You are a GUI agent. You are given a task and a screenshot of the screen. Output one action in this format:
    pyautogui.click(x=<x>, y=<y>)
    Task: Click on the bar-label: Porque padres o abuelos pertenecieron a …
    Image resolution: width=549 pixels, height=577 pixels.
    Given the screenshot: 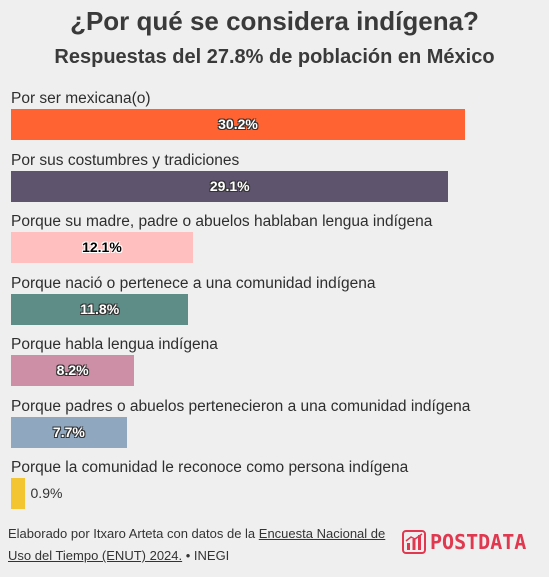 What is the action you would take?
    pyautogui.click(x=241, y=406)
    